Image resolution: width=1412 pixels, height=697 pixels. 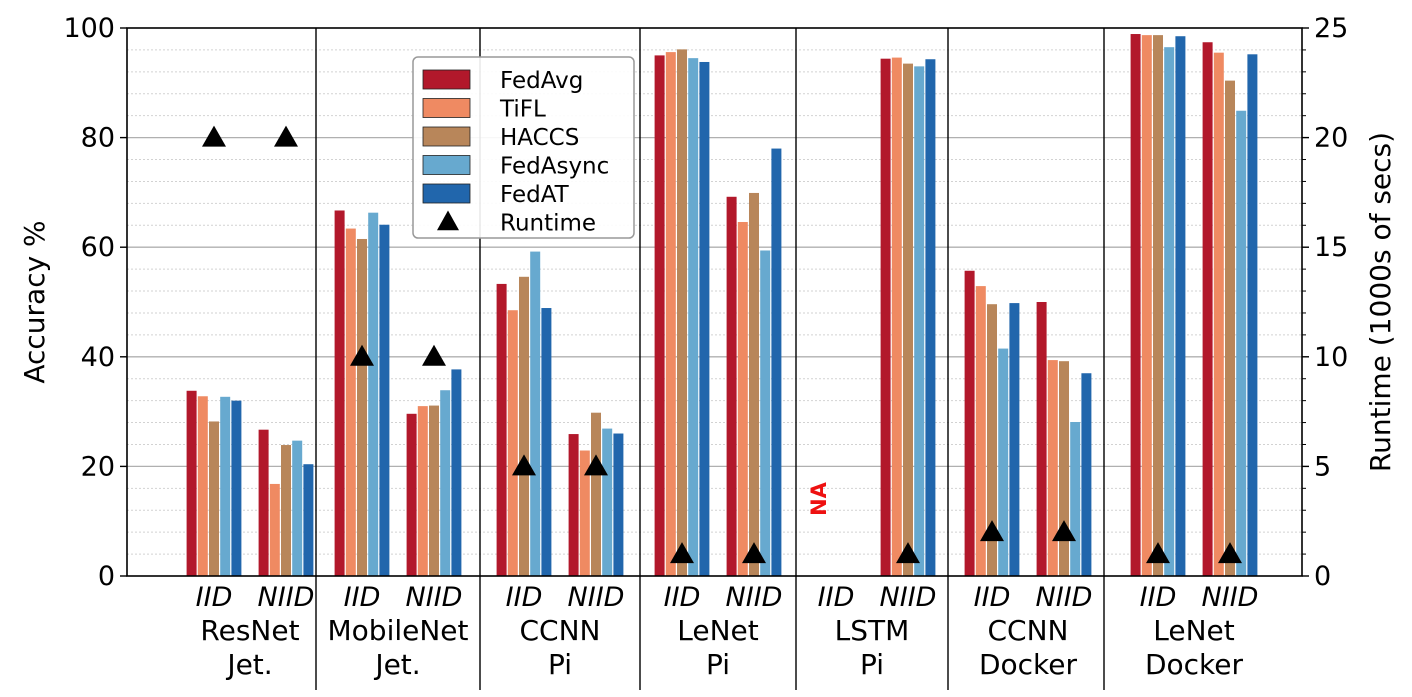 What do you see at coordinates (98, 466) in the screenshot?
I see `y-tick-label: 20` at bounding box center [98, 466].